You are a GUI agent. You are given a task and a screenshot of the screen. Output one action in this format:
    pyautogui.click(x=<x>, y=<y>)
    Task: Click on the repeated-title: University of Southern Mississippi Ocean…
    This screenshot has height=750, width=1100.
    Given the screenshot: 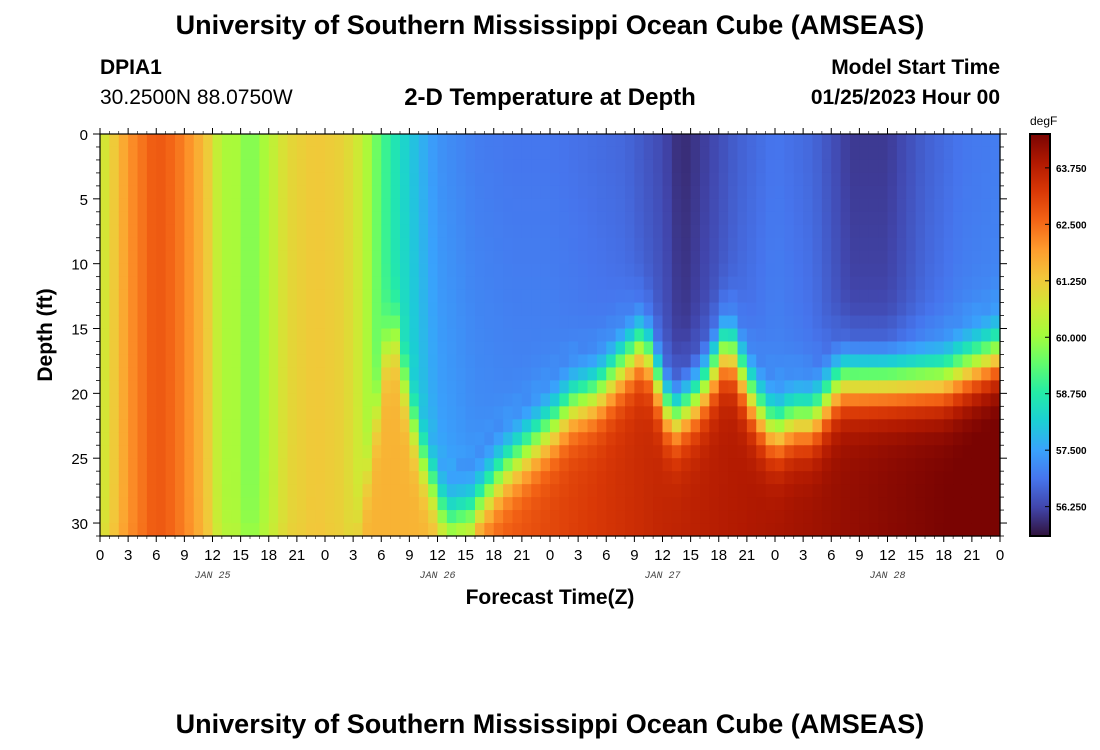 What is the action you would take?
    pyautogui.click(x=550, y=724)
    